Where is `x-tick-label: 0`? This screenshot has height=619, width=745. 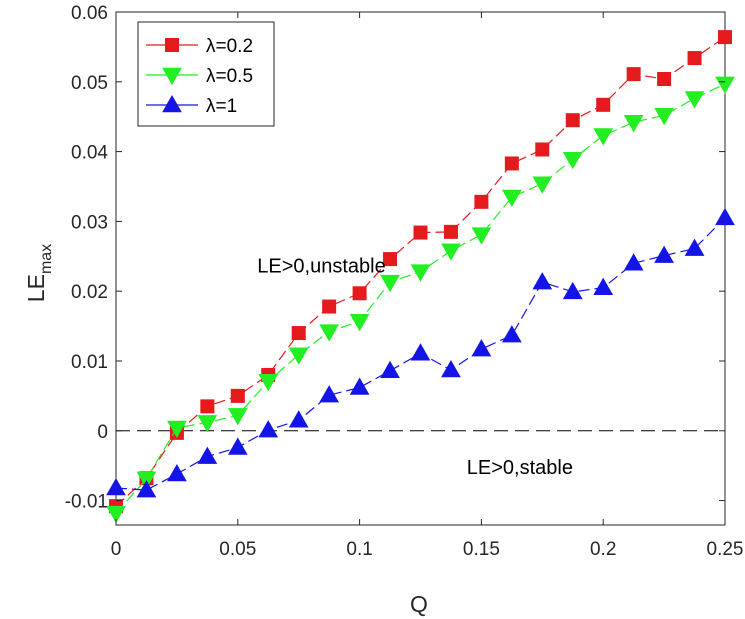 x-tick-label: 0 is located at coordinates (116, 549).